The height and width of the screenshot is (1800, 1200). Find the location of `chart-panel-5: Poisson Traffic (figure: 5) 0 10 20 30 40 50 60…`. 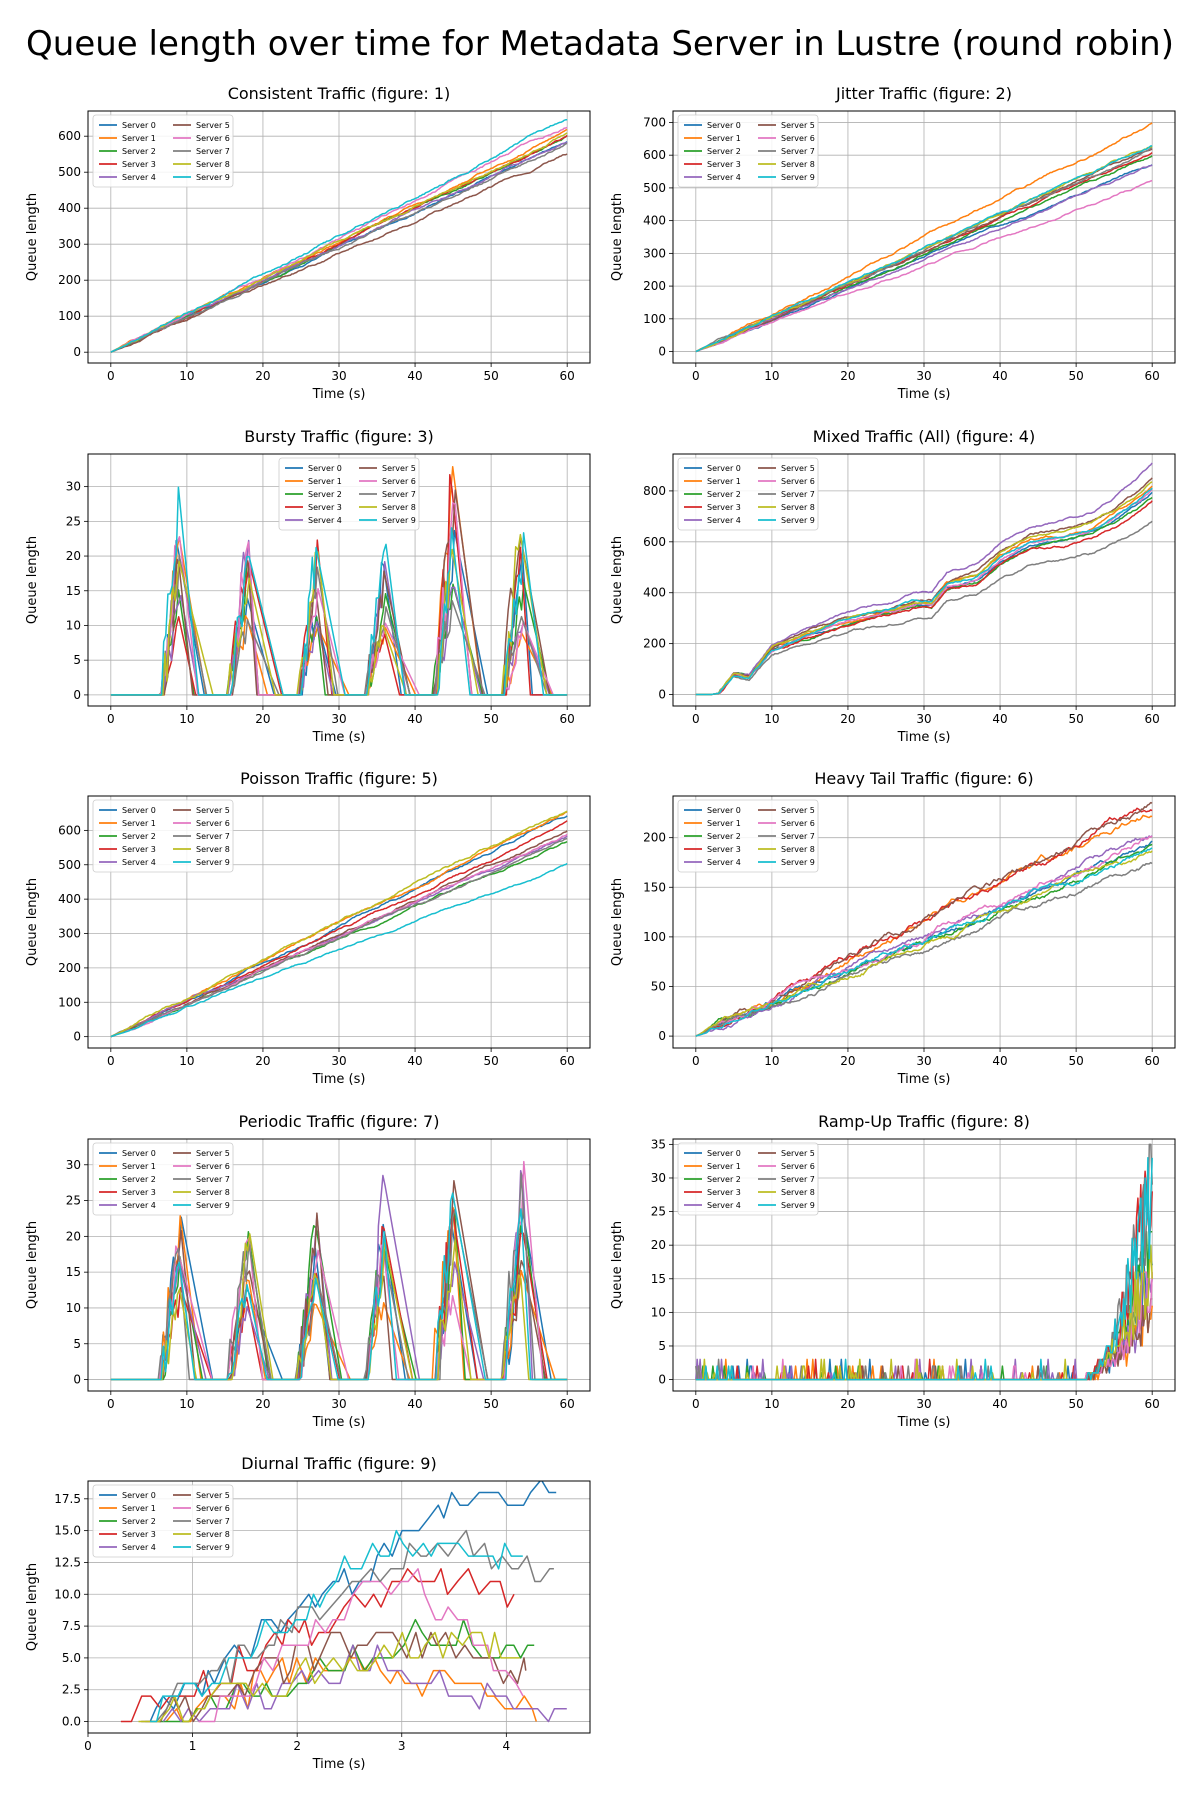

chart-panel-5: Poisson Traffic (figure: 5) 0 10 20 30 40 50 60… is located at coordinates (308, 928).